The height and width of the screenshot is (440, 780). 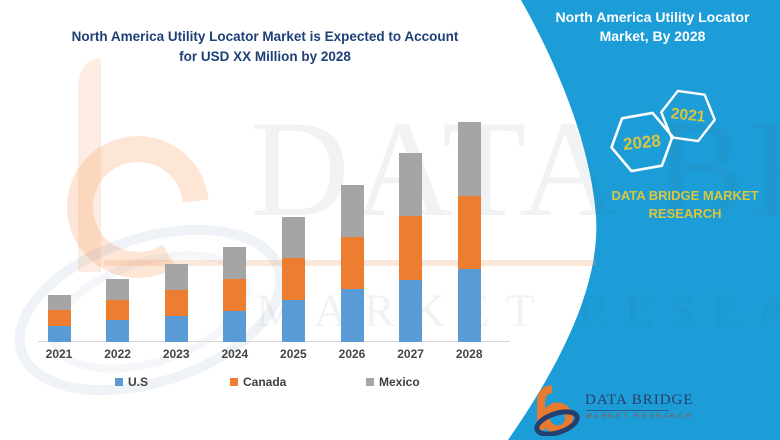 What do you see at coordinates (265, 56) in the screenshot?
I see `page-title-line2: for USD XX Million by 2028` at bounding box center [265, 56].